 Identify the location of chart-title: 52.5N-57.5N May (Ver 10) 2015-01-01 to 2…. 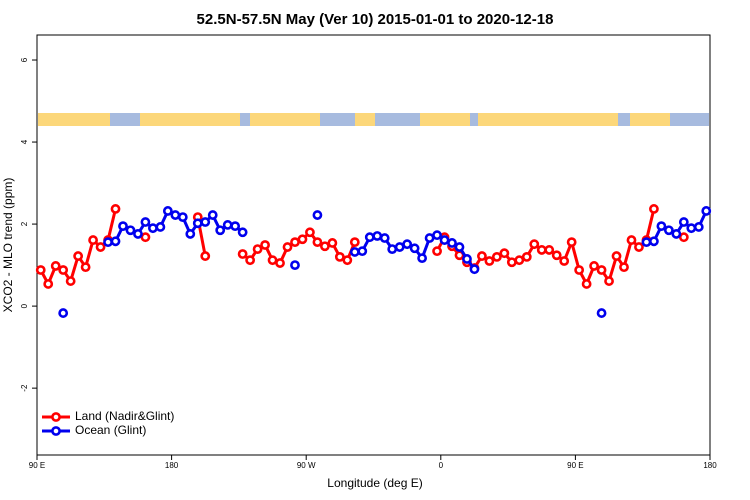
(375, 19).